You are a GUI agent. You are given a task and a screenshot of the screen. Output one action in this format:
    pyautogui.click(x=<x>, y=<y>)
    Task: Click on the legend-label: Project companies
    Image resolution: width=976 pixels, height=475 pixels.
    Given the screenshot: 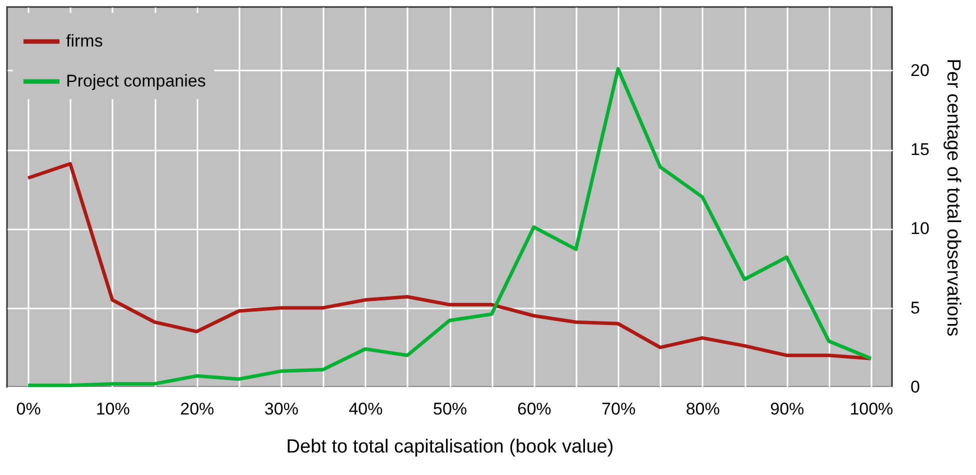 What is the action you would take?
    pyautogui.click(x=136, y=81)
    